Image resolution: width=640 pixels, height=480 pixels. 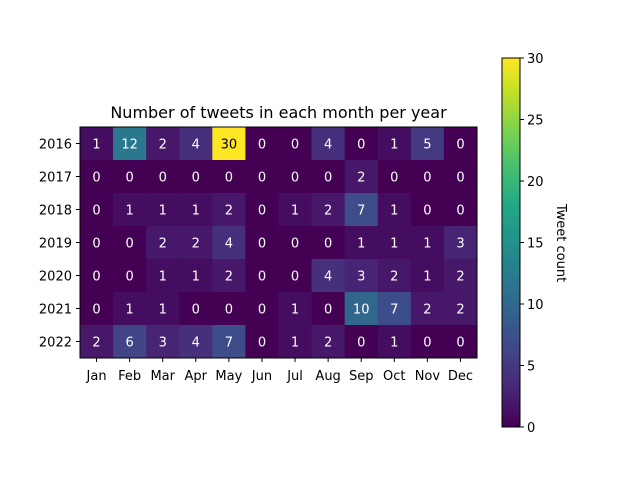 I want to click on cell-value-label: 4, so click(x=196, y=145).